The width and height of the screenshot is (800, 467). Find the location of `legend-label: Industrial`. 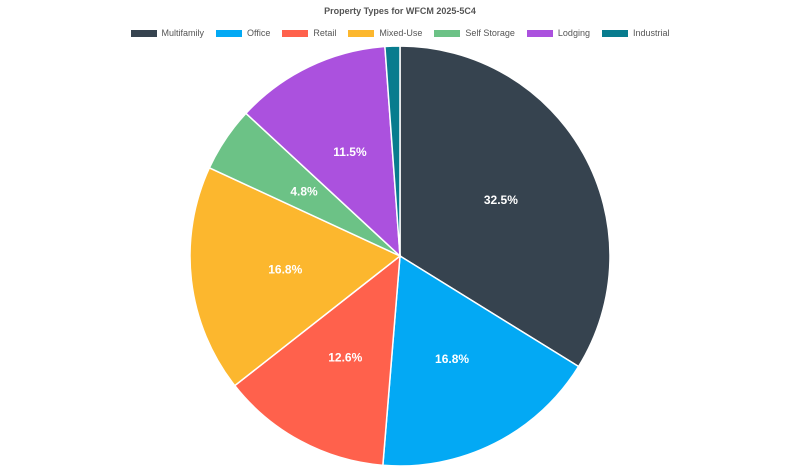

legend-label: Industrial is located at coordinates (651, 33).